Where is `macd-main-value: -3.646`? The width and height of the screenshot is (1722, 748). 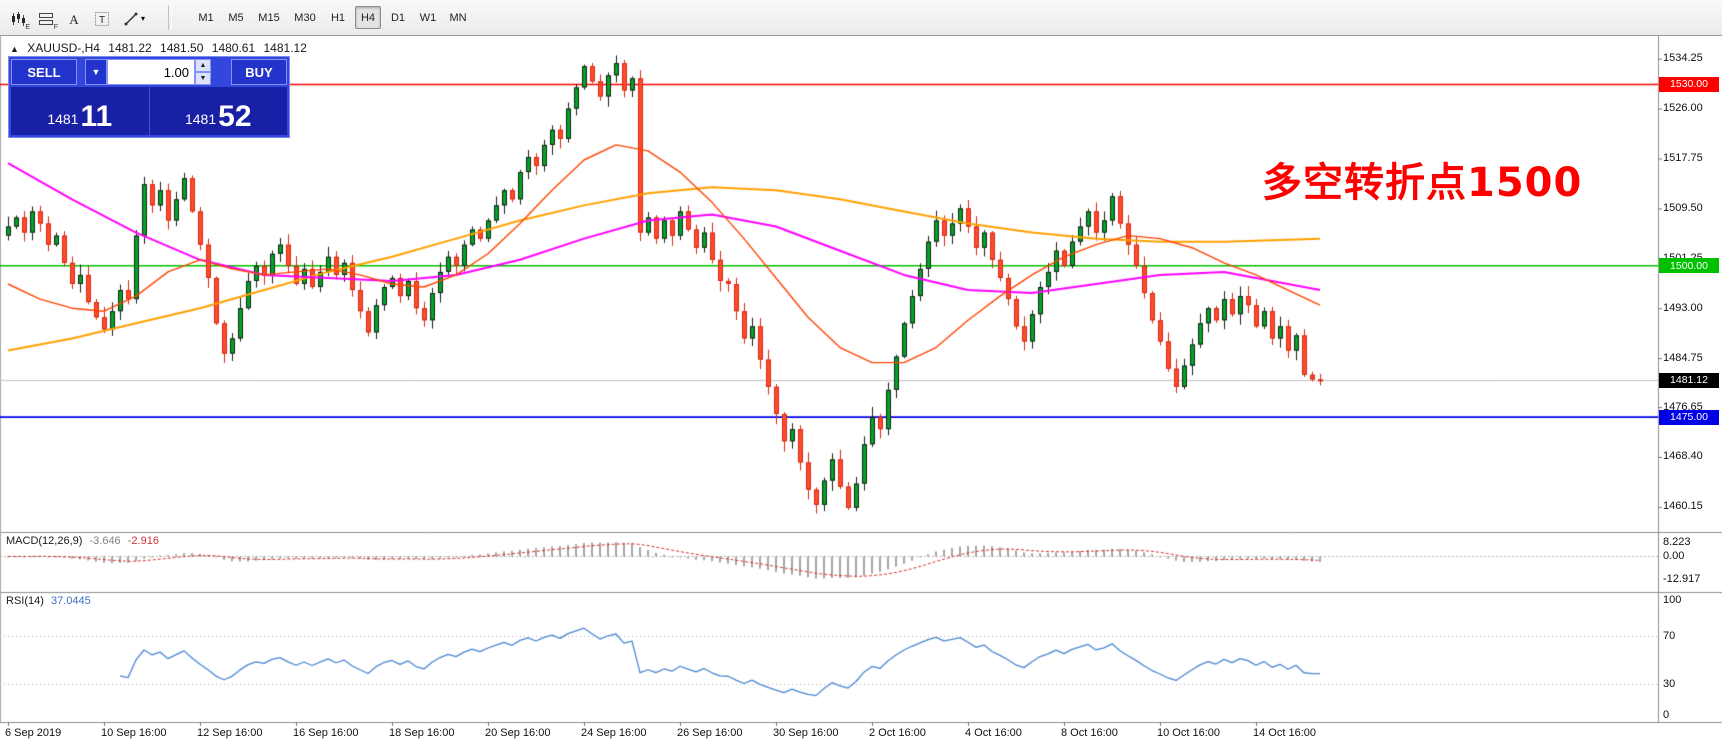
macd-main-value: -3.646 is located at coordinates (105, 541).